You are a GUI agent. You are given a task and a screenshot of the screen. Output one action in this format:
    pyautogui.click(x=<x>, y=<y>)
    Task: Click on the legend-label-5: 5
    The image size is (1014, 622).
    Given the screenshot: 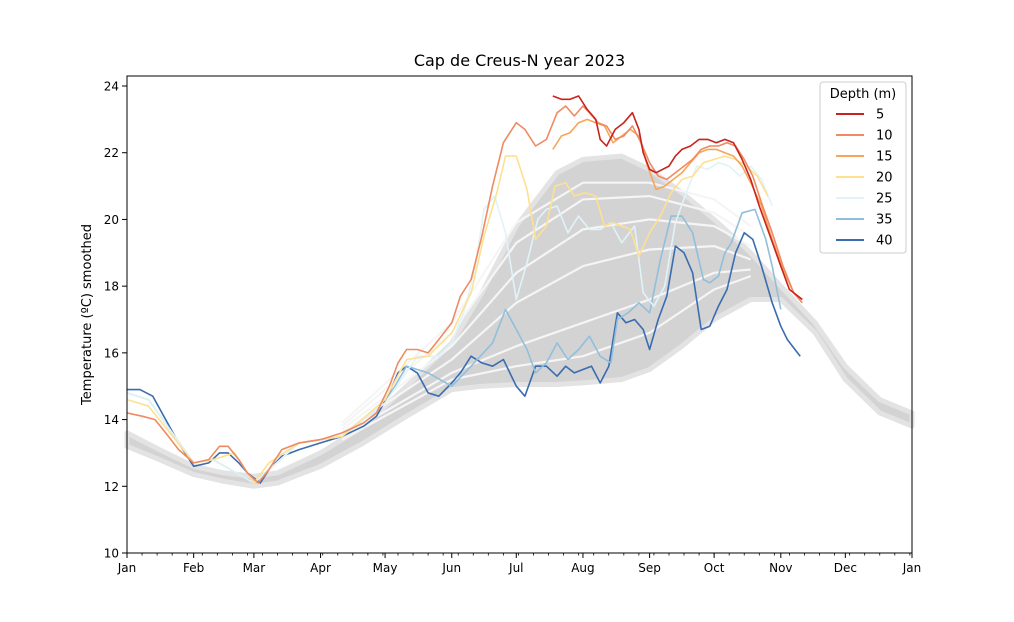 What is the action you would take?
    pyautogui.click(x=880, y=115)
    